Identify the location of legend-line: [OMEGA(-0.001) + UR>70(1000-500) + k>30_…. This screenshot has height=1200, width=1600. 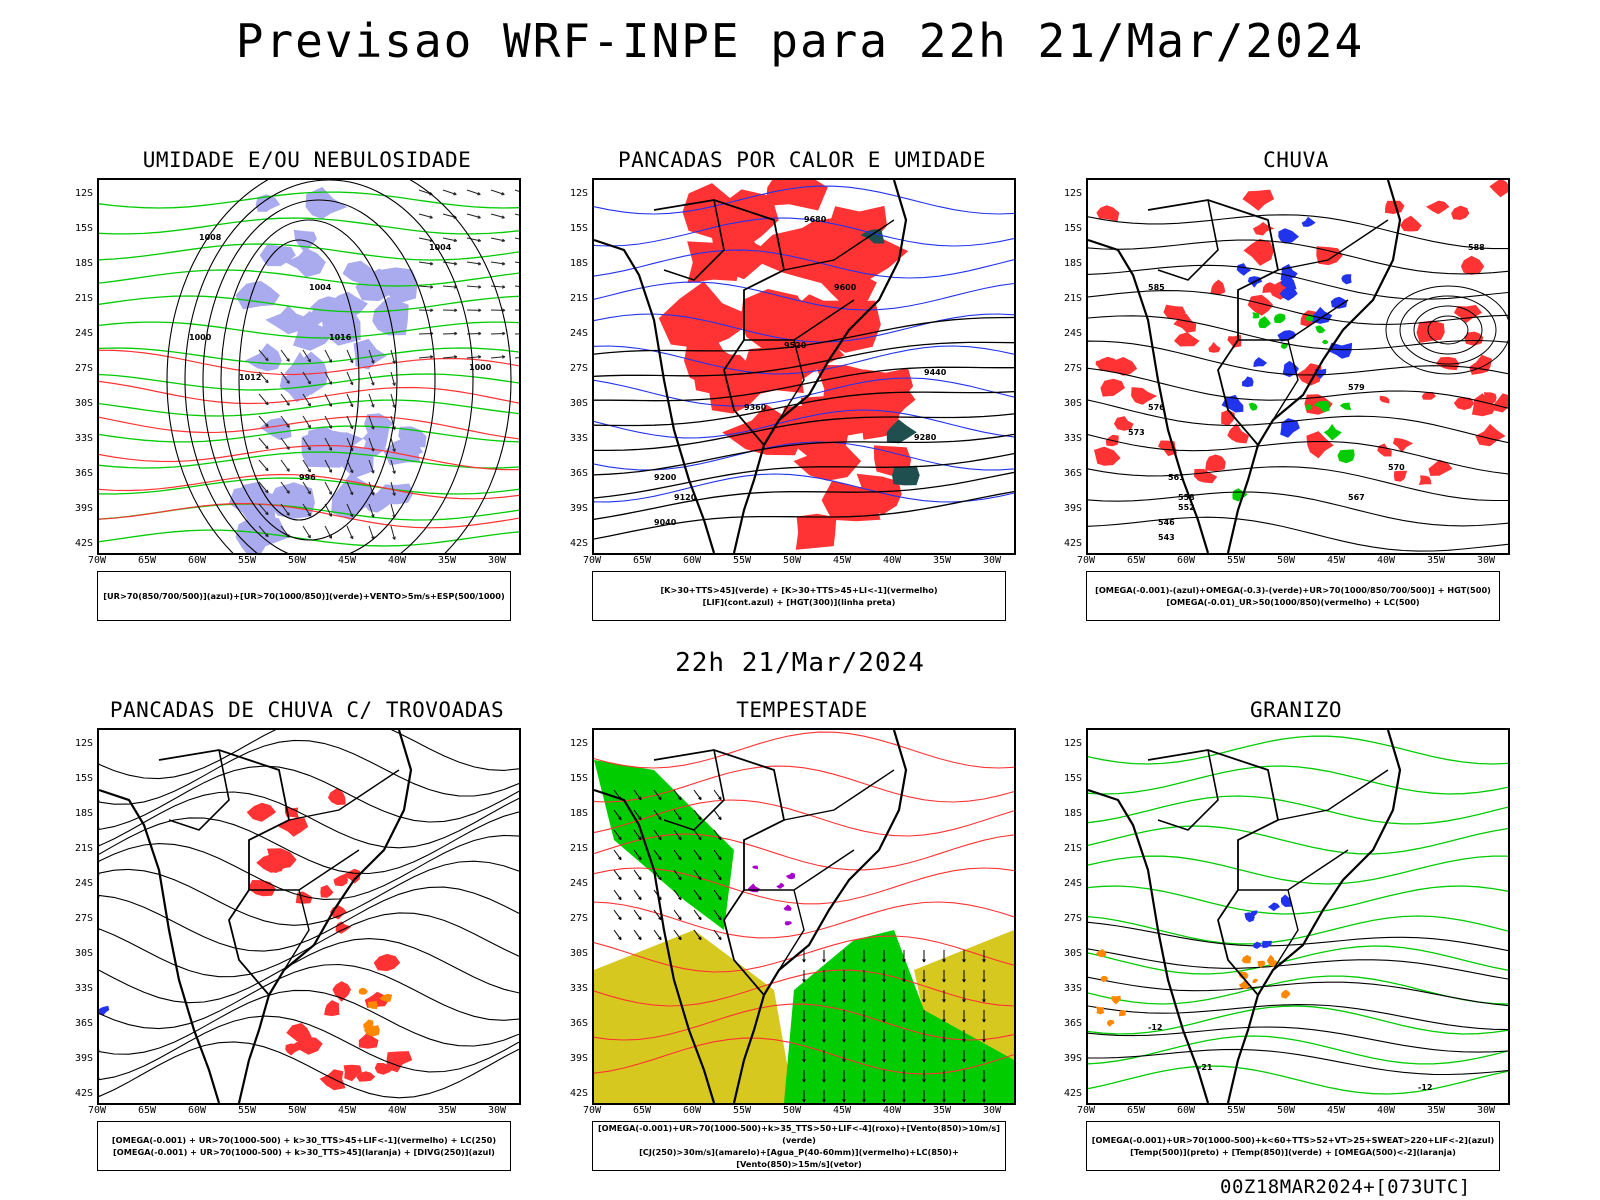
(304, 1152).